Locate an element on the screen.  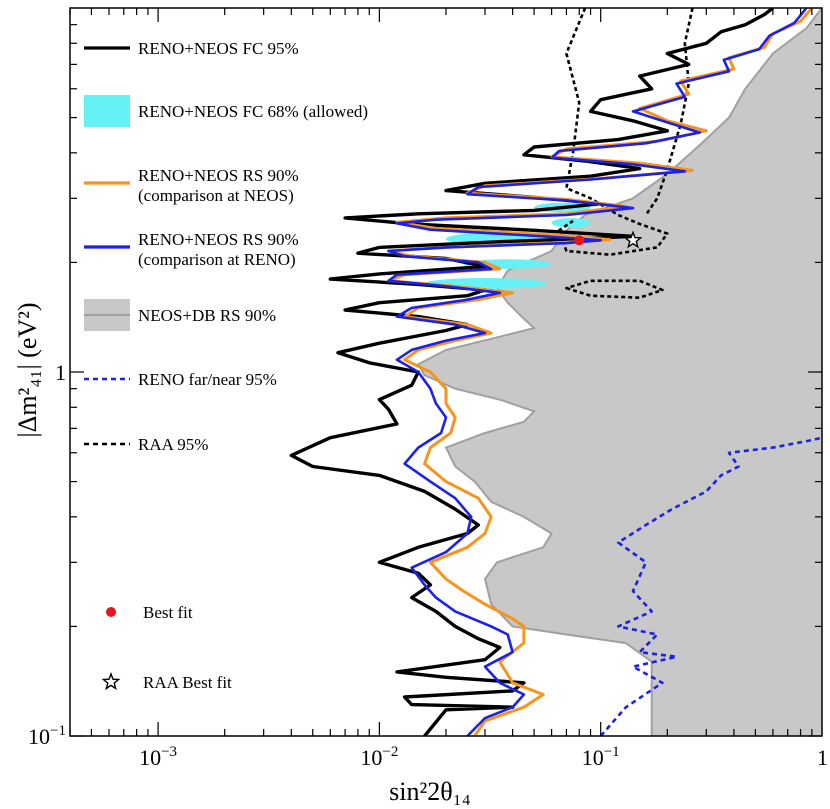
x-axis-label: sin²2θ₁₄ is located at coordinates (430, 791).